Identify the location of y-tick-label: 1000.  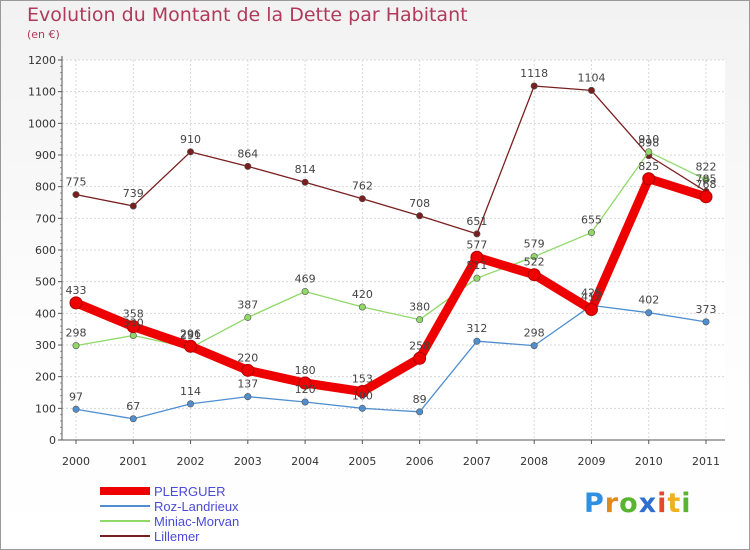
(42, 123).